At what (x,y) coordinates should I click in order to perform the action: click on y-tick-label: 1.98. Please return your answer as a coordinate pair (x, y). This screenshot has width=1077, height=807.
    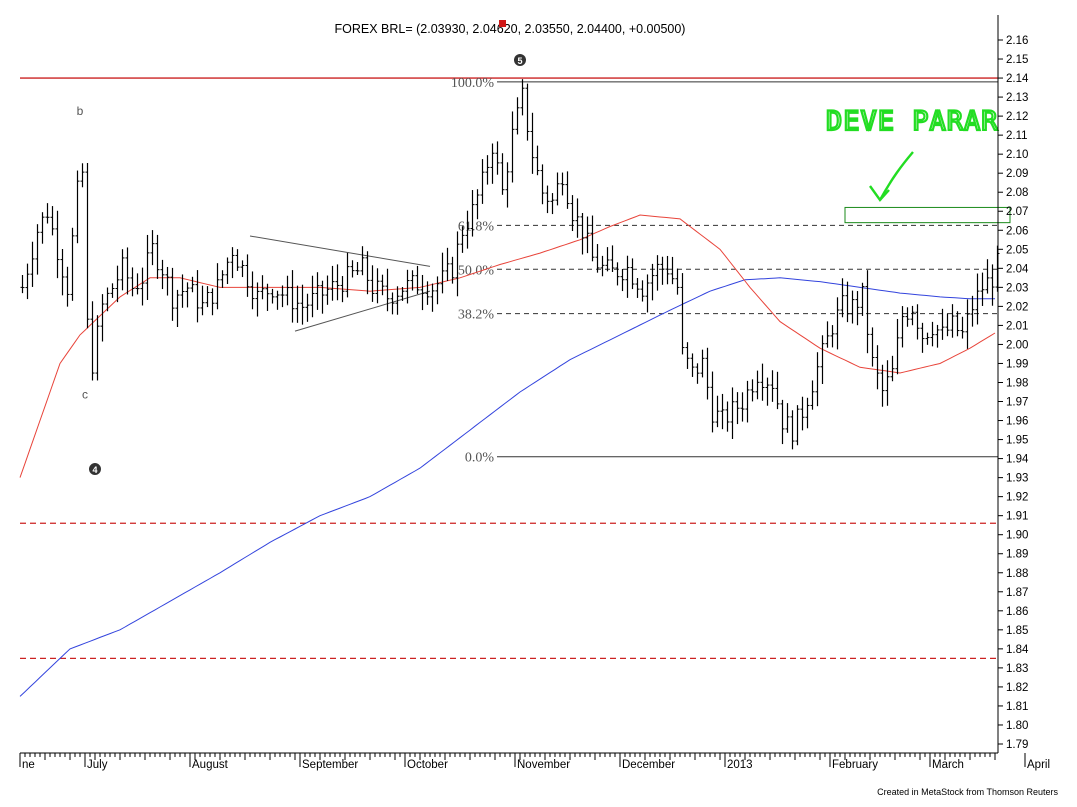
    Looking at the image, I should click on (1017, 383).